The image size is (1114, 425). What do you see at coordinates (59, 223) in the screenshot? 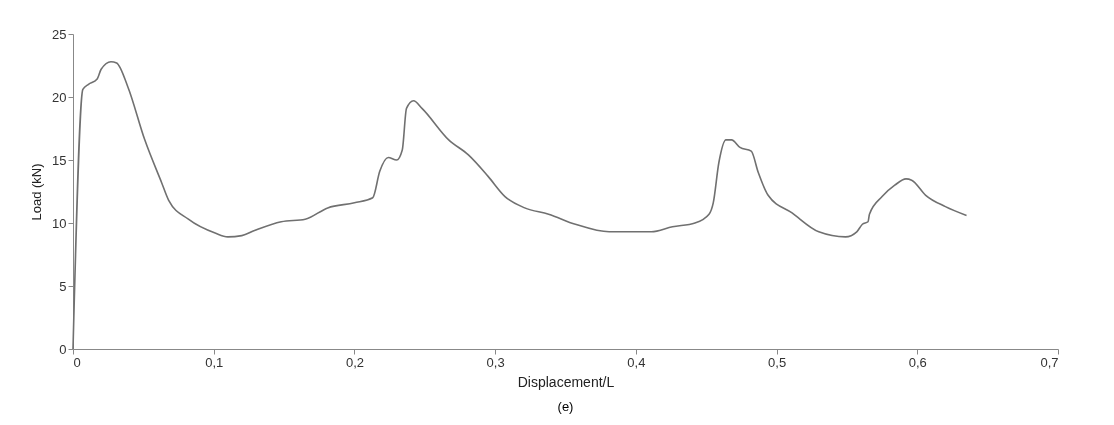
I see `y-tick-label: 10` at bounding box center [59, 223].